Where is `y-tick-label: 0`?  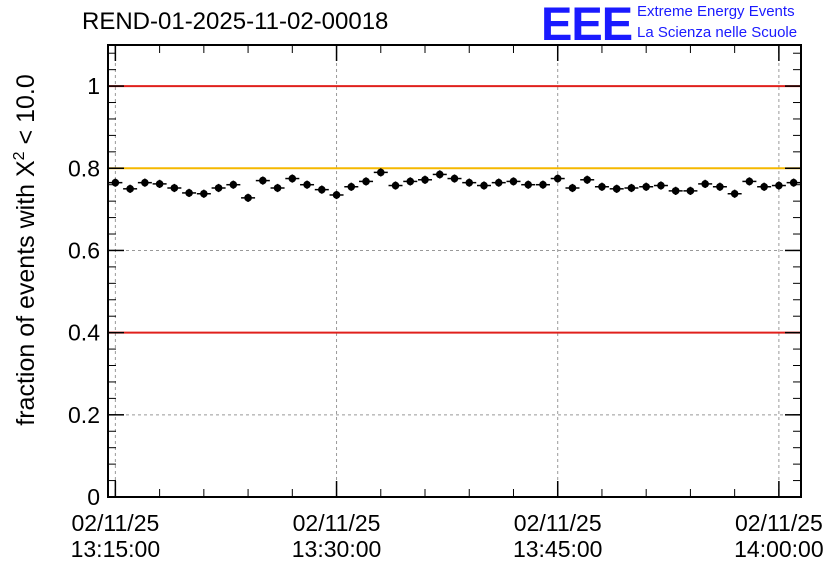 y-tick-label: 0 is located at coordinates (93, 497).